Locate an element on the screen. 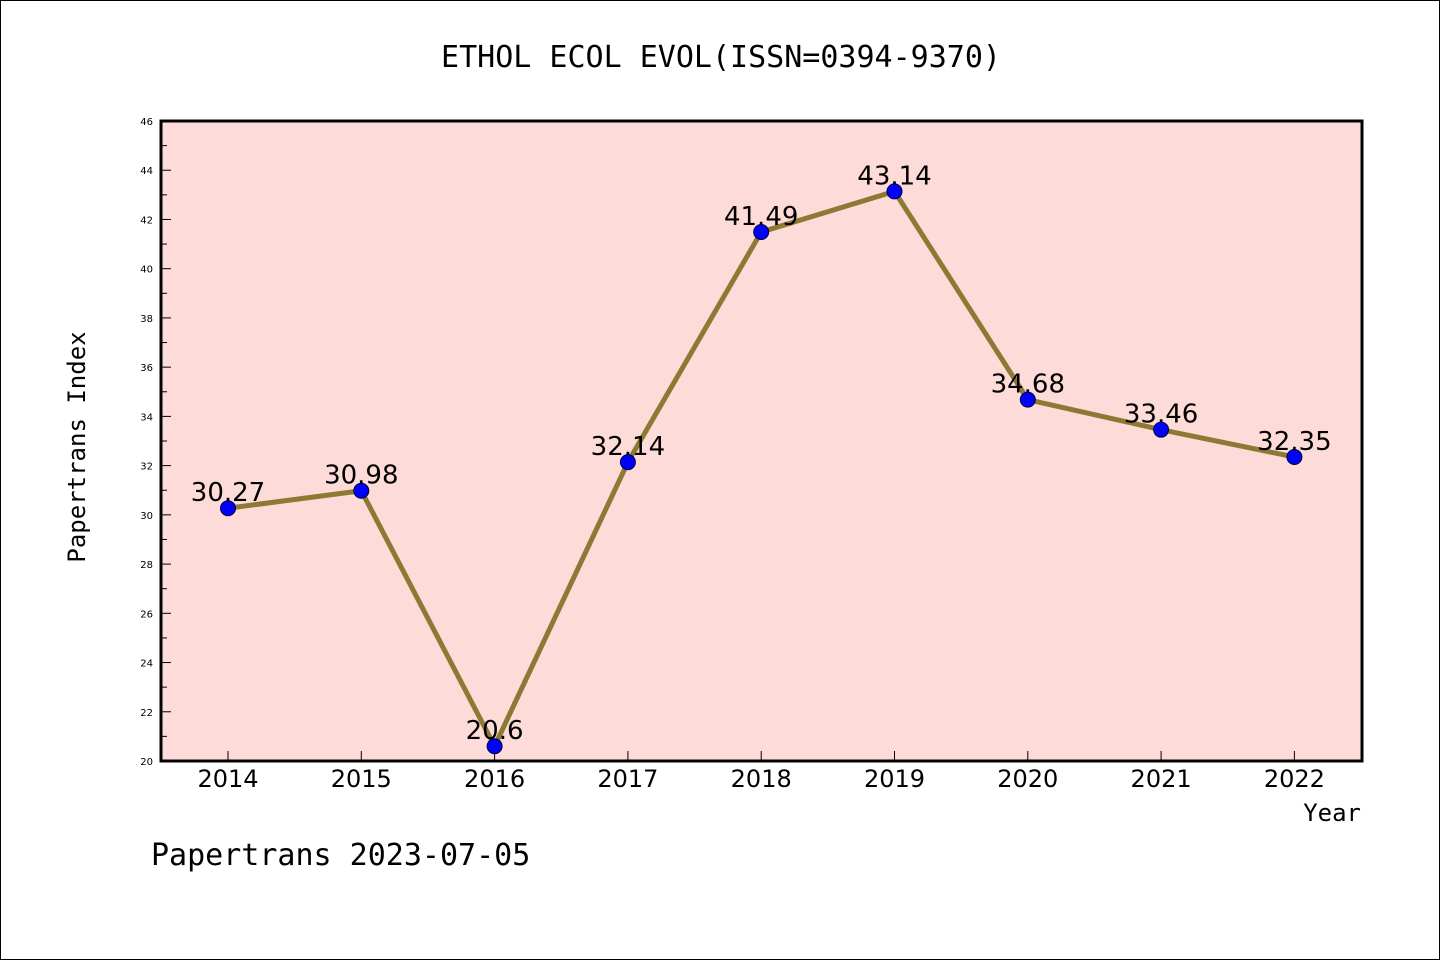 The image size is (1440, 961). y-tick-label: 22 is located at coordinates (146, 713).